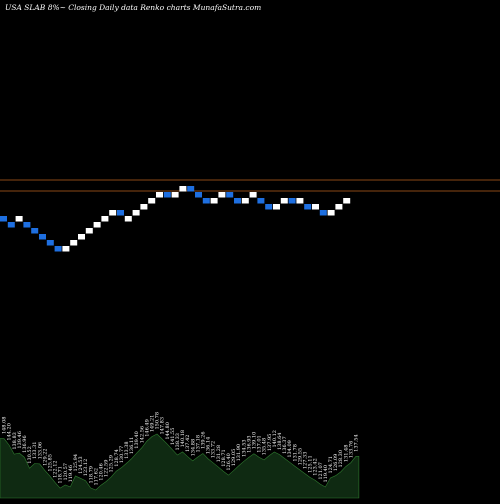 The image size is (500, 504). Describe the element at coordinates (357, 443) in the screenshot. I see `volume-label: 137.54` at that location.